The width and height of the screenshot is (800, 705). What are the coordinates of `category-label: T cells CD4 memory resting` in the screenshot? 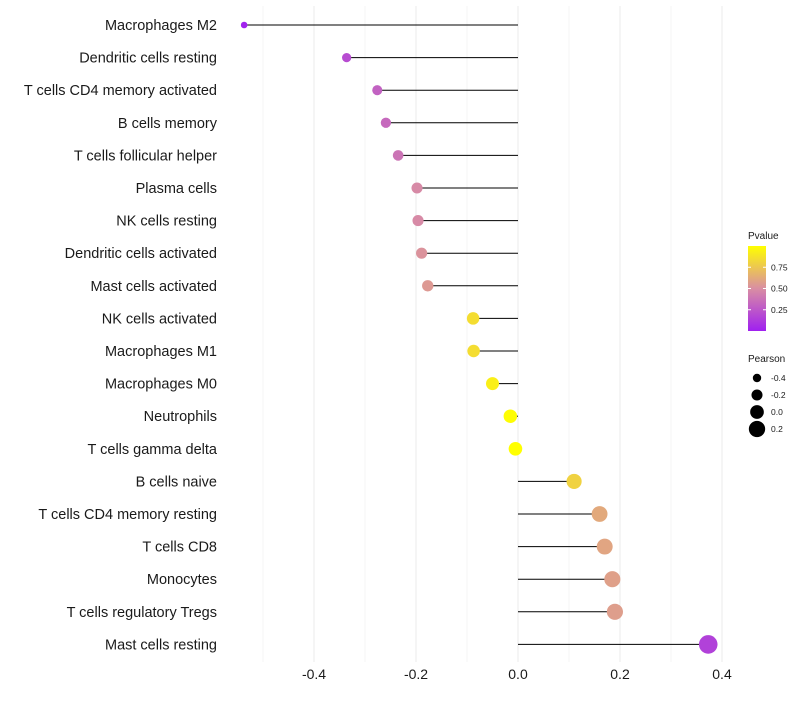 It's located at (127, 515).